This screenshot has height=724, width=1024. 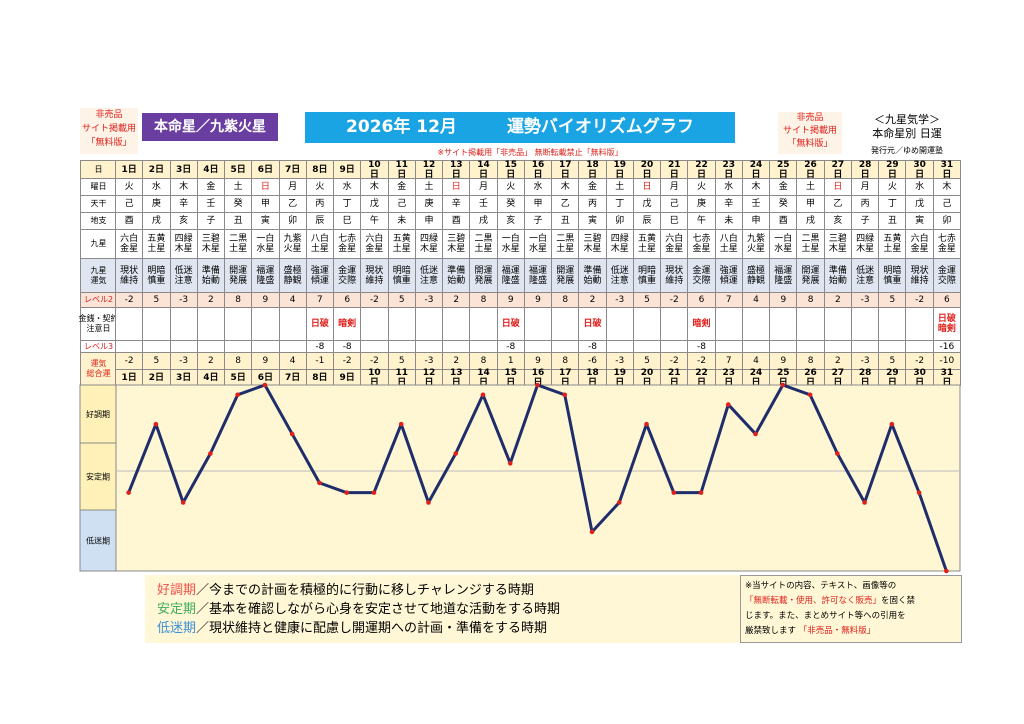 What do you see at coordinates (565, 377) in the screenshot?
I see `day-text: 17日` at bounding box center [565, 377].